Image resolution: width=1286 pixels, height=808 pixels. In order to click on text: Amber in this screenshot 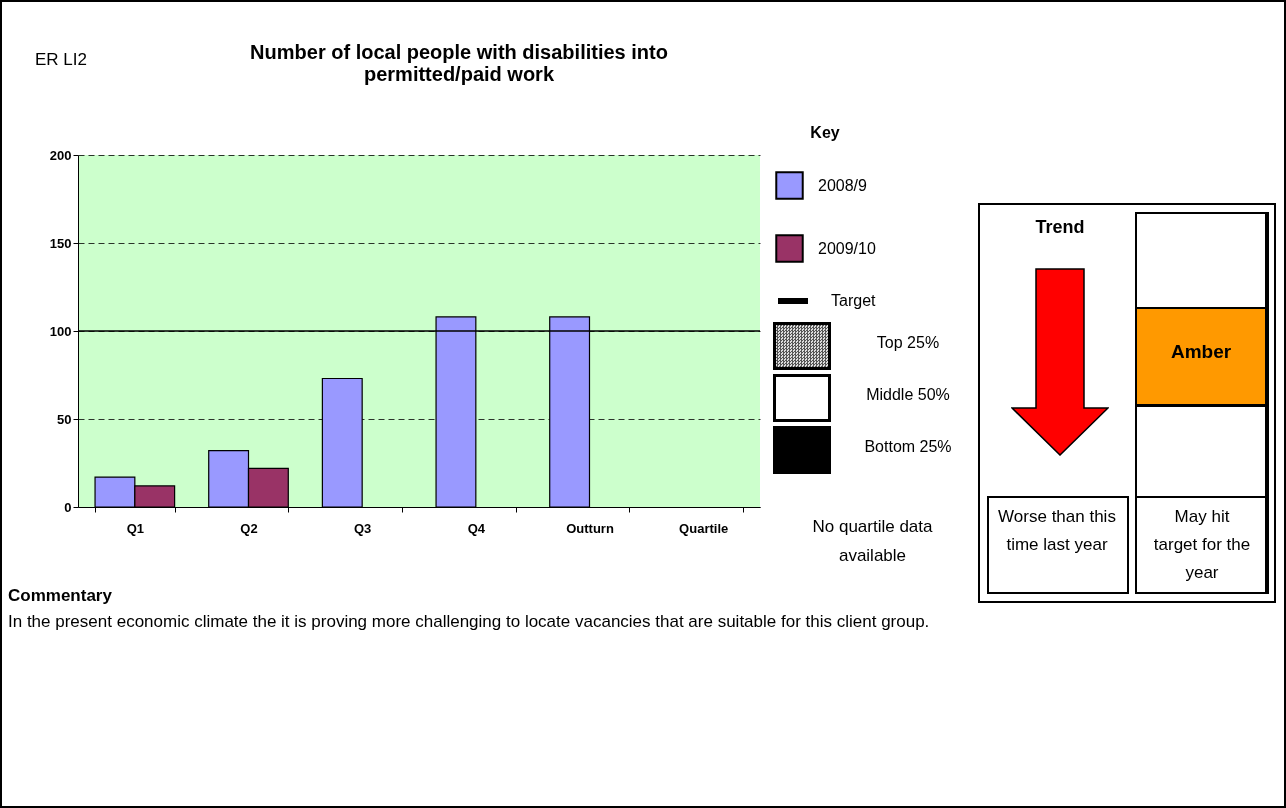, I will do `click(1201, 352)`.